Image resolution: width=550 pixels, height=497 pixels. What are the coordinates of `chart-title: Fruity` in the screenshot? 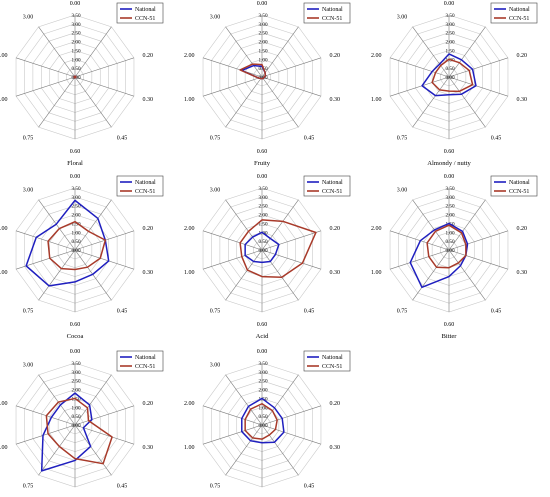 It's located at (262, 163).